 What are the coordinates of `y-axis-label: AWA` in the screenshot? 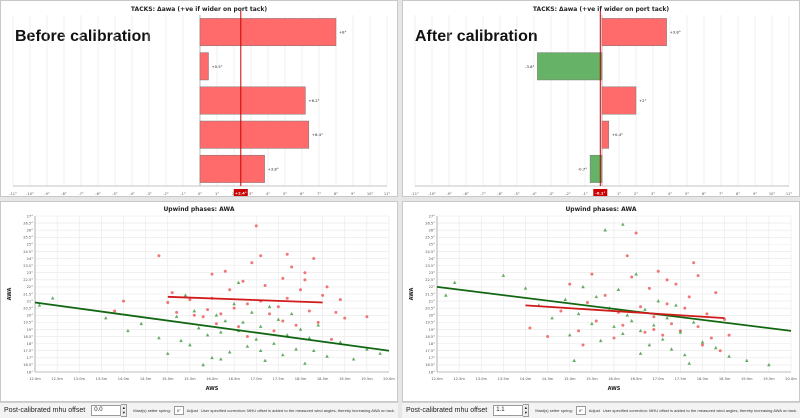 It's located at (10, 293).